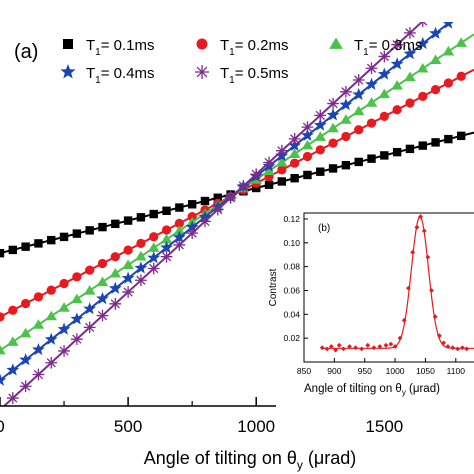 The height and width of the screenshot is (474, 474). Describe the element at coordinates (2, 426) in the screenshot. I see `x-tick-label-0: 0` at that location.